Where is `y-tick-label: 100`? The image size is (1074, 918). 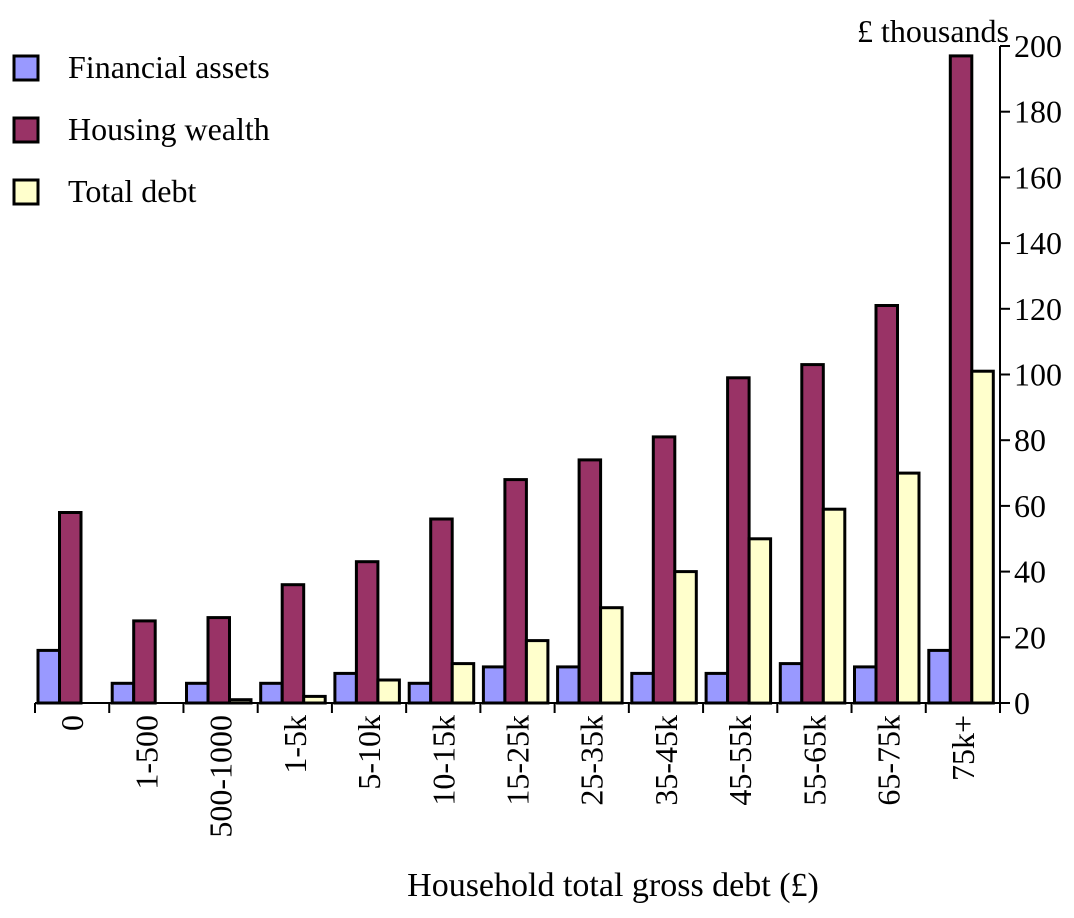 y-tick-label: 100 is located at coordinates (1038, 375).